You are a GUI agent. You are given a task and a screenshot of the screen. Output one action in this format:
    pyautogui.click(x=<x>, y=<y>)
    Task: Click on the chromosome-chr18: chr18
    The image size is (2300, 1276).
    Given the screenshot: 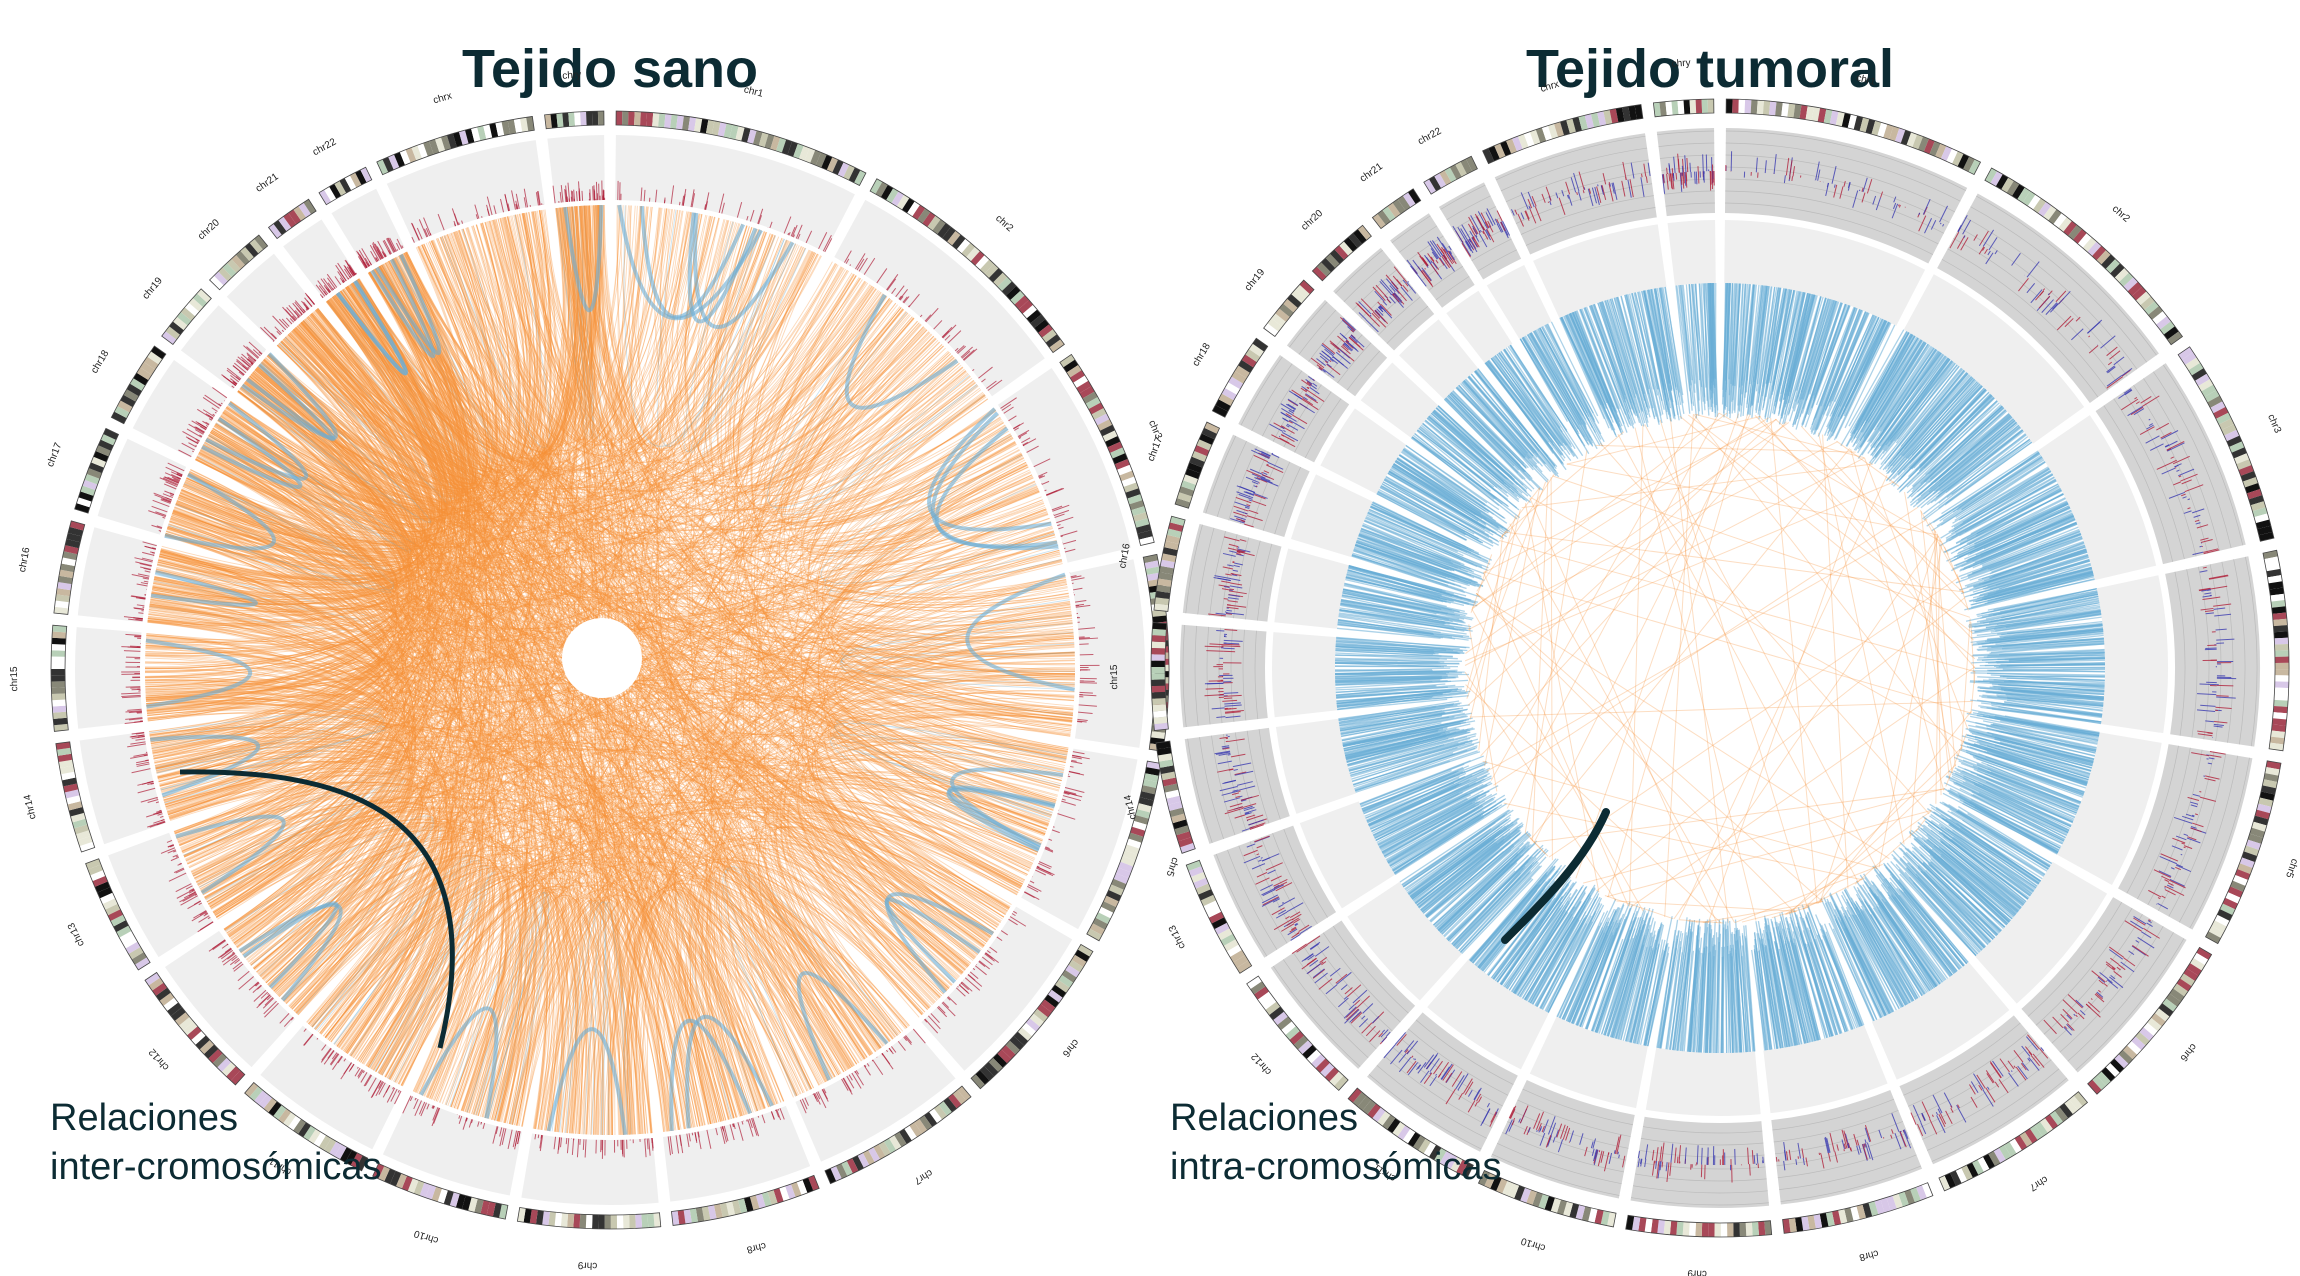 What is the action you would take?
    pyautogui.click(x=128, y=385)
    